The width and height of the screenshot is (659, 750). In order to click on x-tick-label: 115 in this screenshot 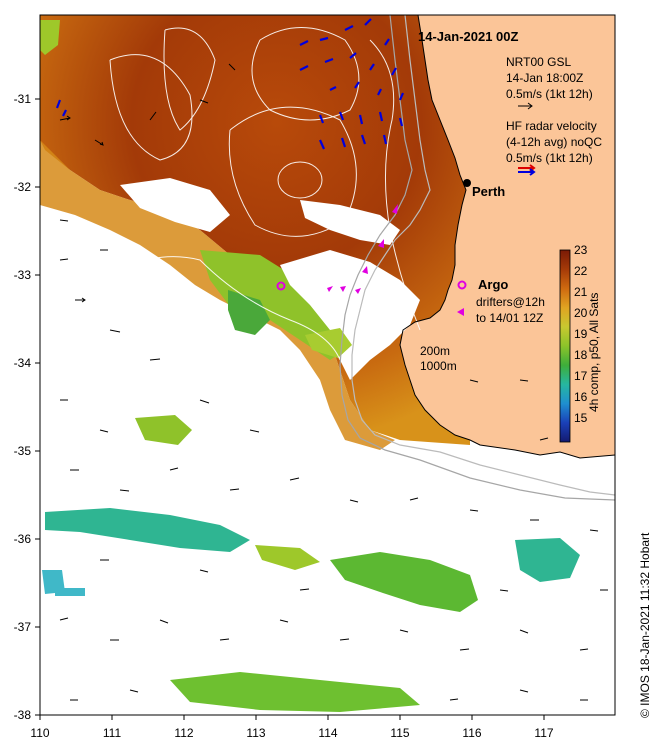, I will do `click(399, 733)`.